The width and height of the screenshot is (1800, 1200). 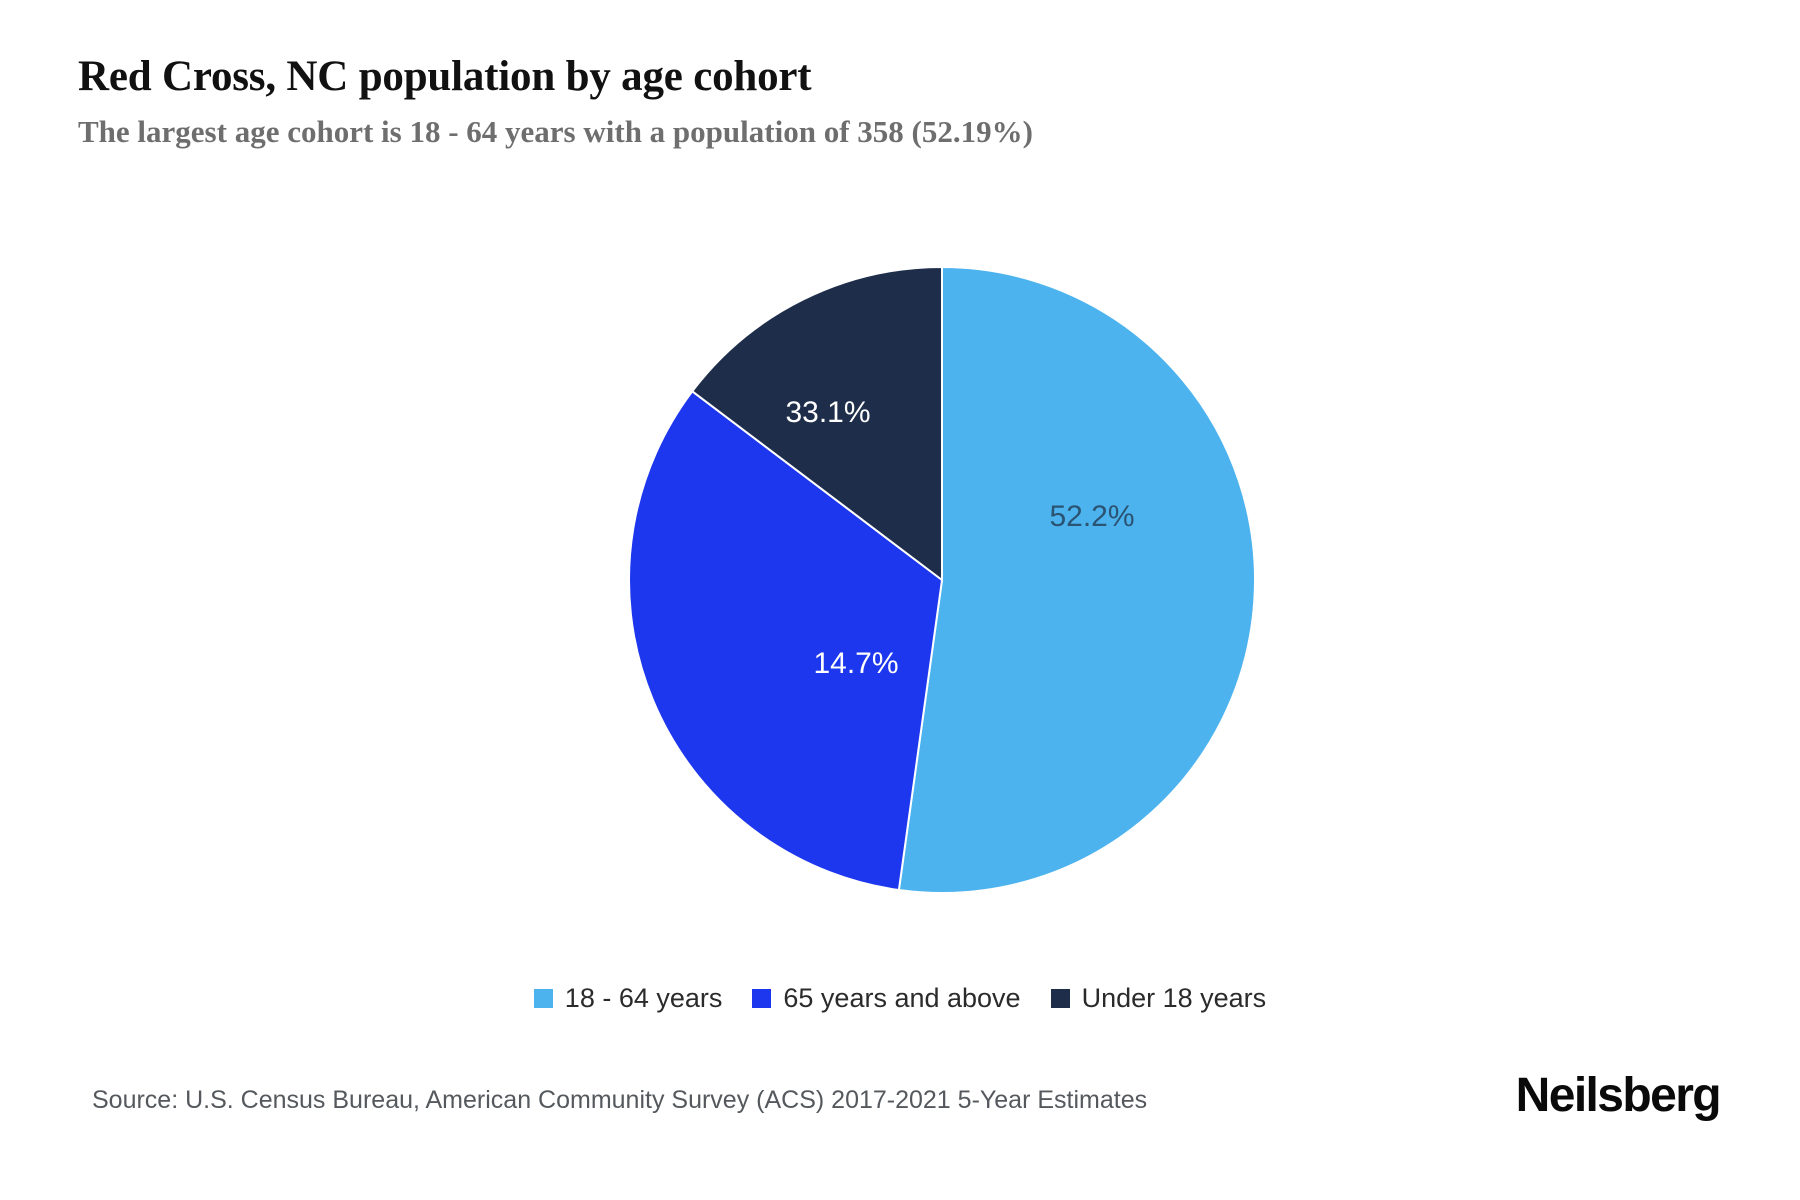 I want to click on legend-item-label: Under 18 years, so click(x=1174, y=998).